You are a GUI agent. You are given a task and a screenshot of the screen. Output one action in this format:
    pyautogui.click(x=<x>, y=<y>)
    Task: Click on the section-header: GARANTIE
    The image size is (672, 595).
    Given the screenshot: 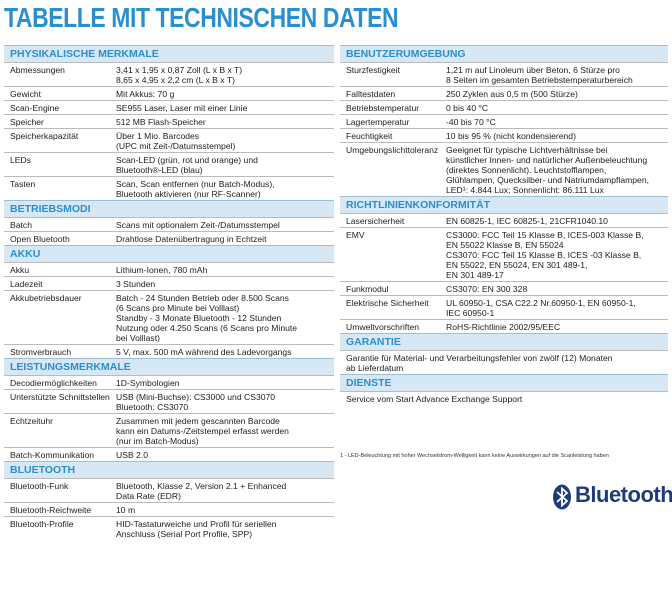 What is the action you would take?
    pyautogui.click(x=504, y=341)
    